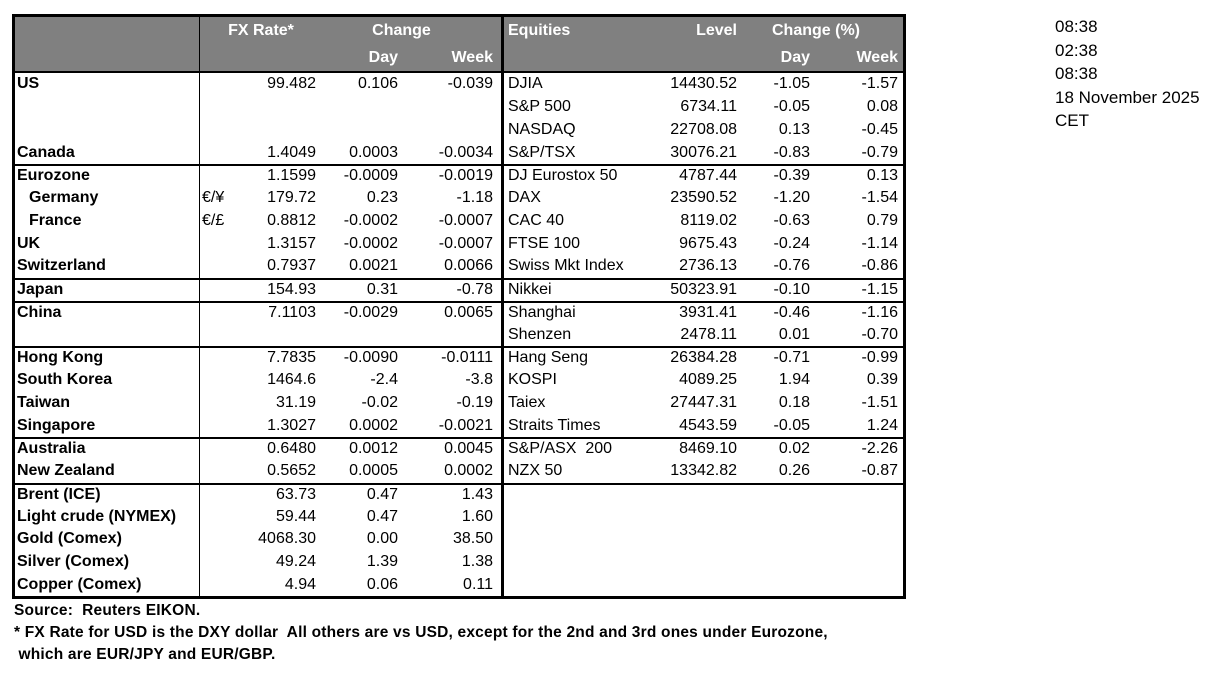 The height and width of the screenshot is (680, 1214). What do you see at coordinates (708, 449) in the screenshot?
I see `equity-level: 8469.10` at bounding box center [708, 449].